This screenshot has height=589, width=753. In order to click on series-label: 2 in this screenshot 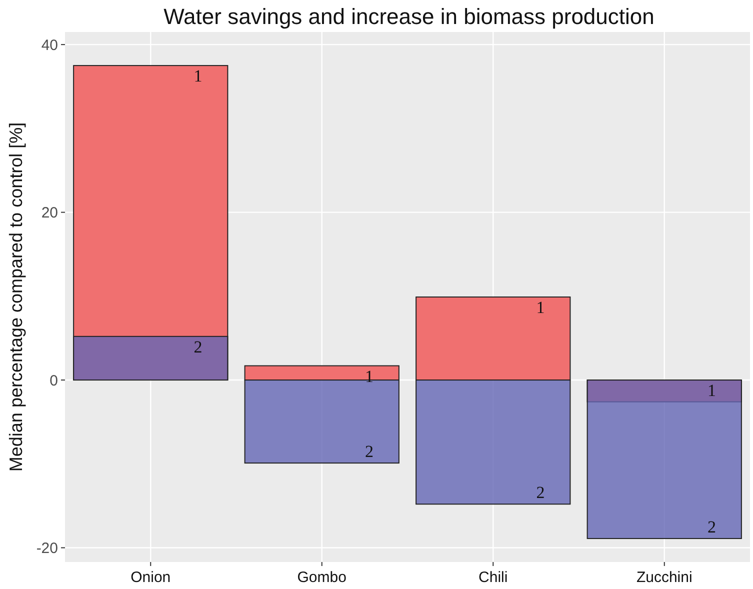, I will do `click(198, 346)`.